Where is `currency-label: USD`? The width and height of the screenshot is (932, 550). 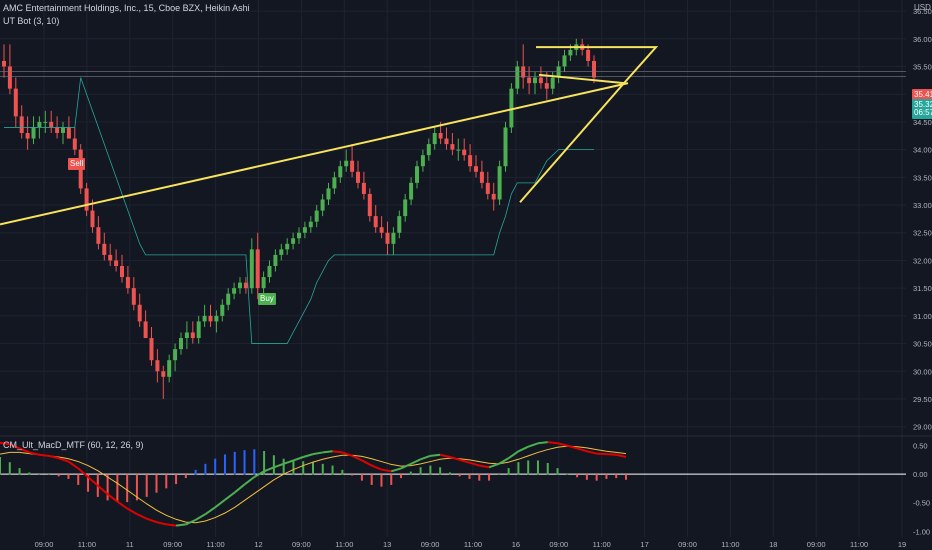 currency-label: USD is located at coordinates (922, 7).